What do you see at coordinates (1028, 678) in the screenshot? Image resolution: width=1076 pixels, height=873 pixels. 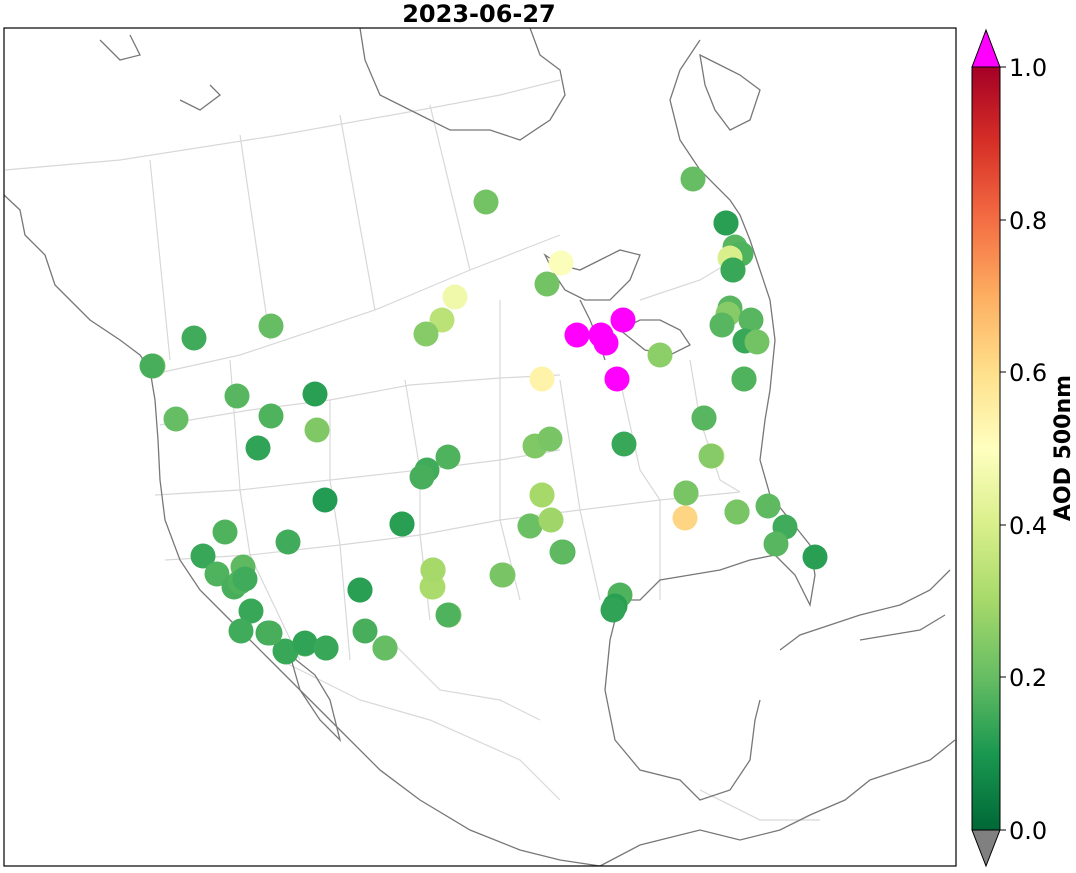 I see `colorbar-tick-label: 0.2` at bounding box center [1028, 678].